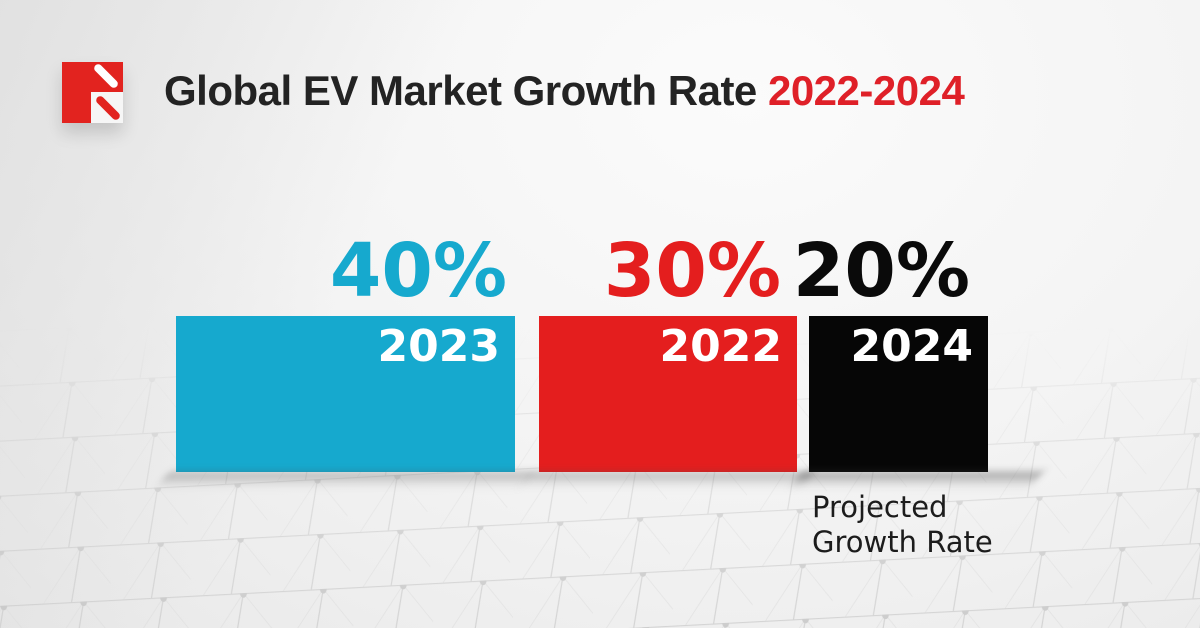 This screenshot has width=1200, height=628. Describe the element at coordinates (720, 346) in the screenshot. I see `year-label-2022: 2022` at that location.